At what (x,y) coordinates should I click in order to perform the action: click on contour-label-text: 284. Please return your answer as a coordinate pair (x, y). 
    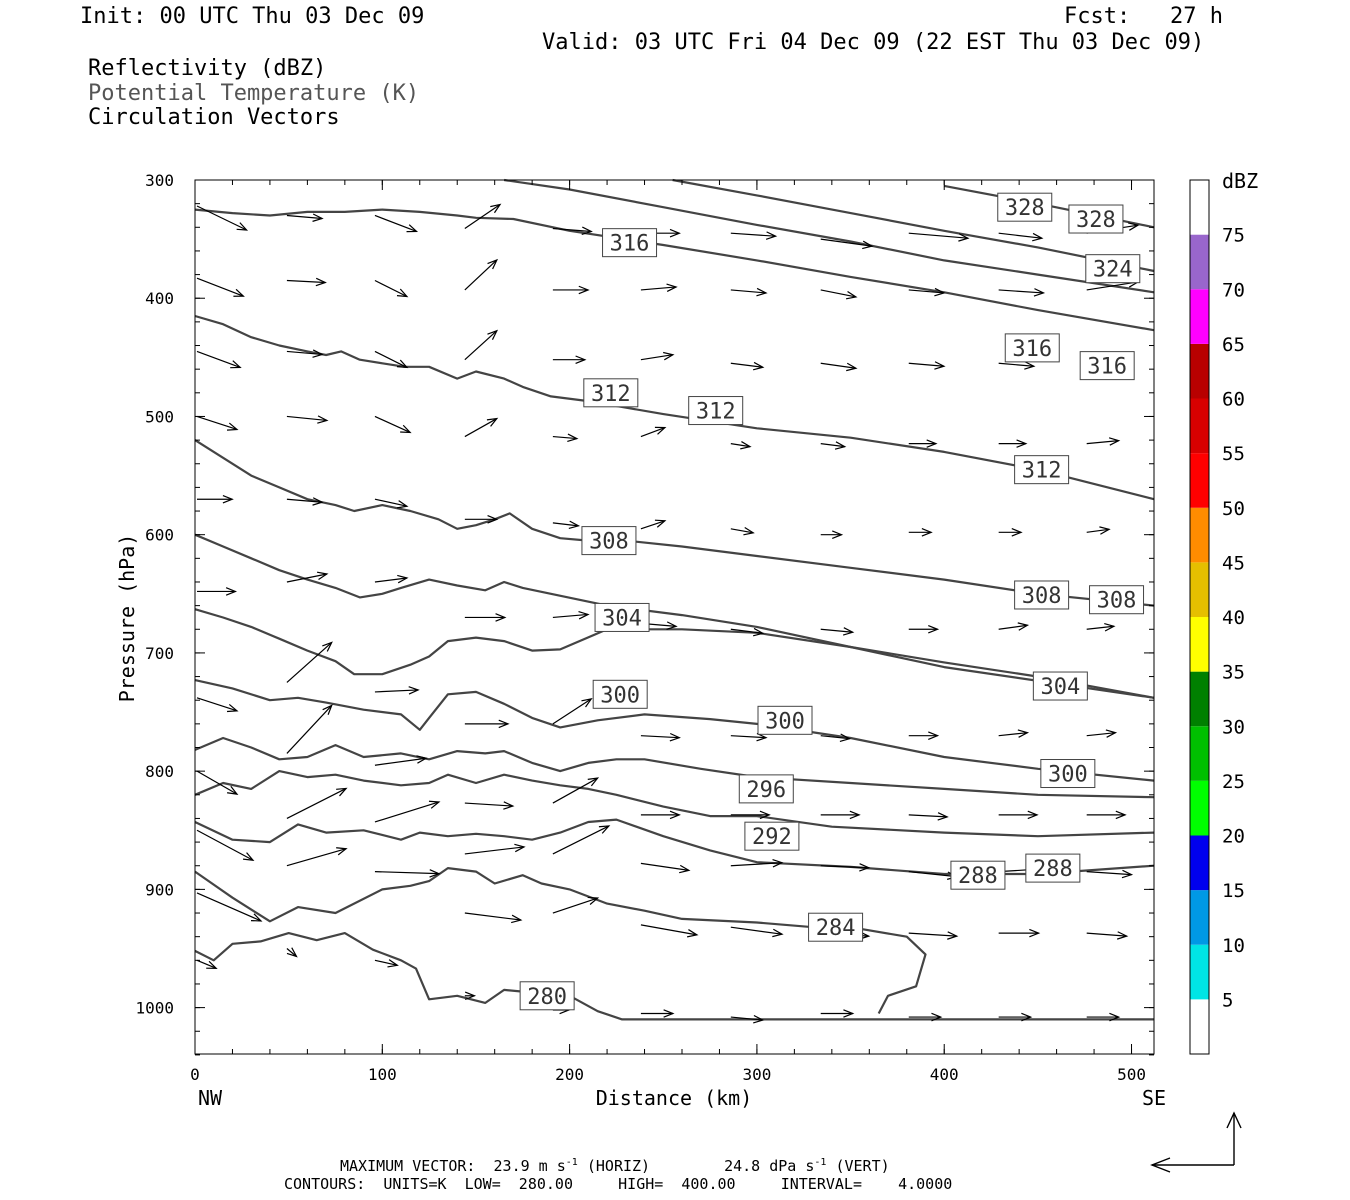
    Looking at the image, I should click on (836, 928).